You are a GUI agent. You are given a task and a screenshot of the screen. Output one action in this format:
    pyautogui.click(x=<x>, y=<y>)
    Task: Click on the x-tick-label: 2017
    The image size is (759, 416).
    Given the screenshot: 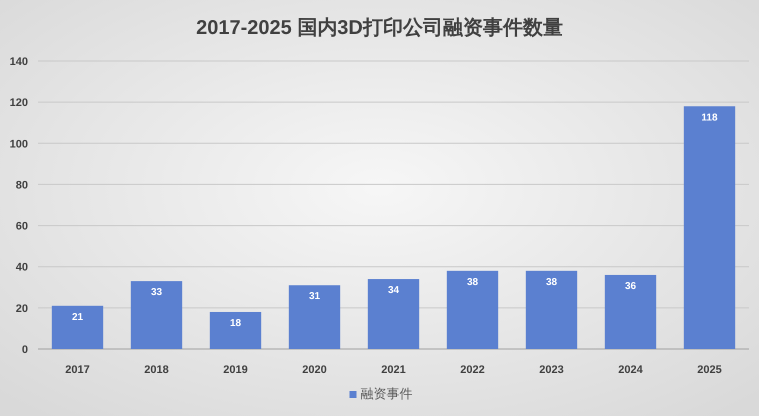 What is the action you would take?
    pyautogui.click(x=77, y=370)
    